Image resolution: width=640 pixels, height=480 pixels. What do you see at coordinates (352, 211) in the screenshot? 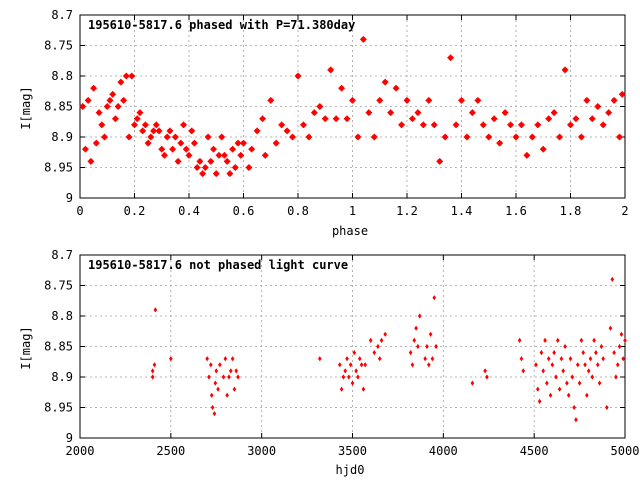
I see `x-tick-label: 1` at bounding box center [352, 211].